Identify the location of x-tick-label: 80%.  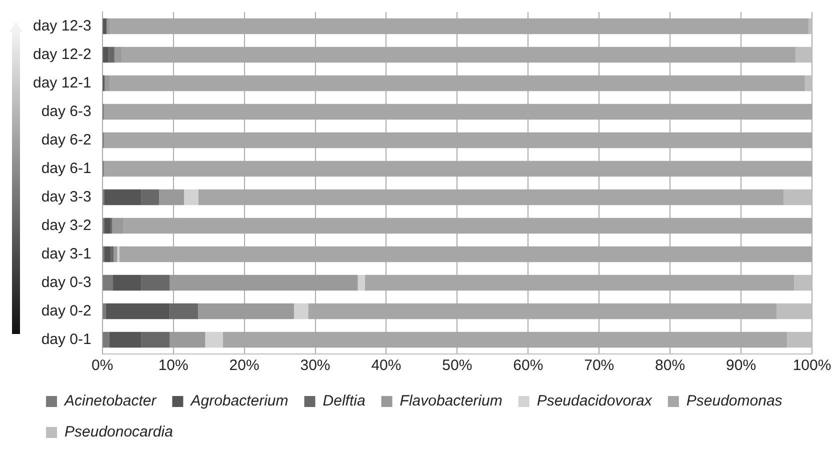
(670, 365).